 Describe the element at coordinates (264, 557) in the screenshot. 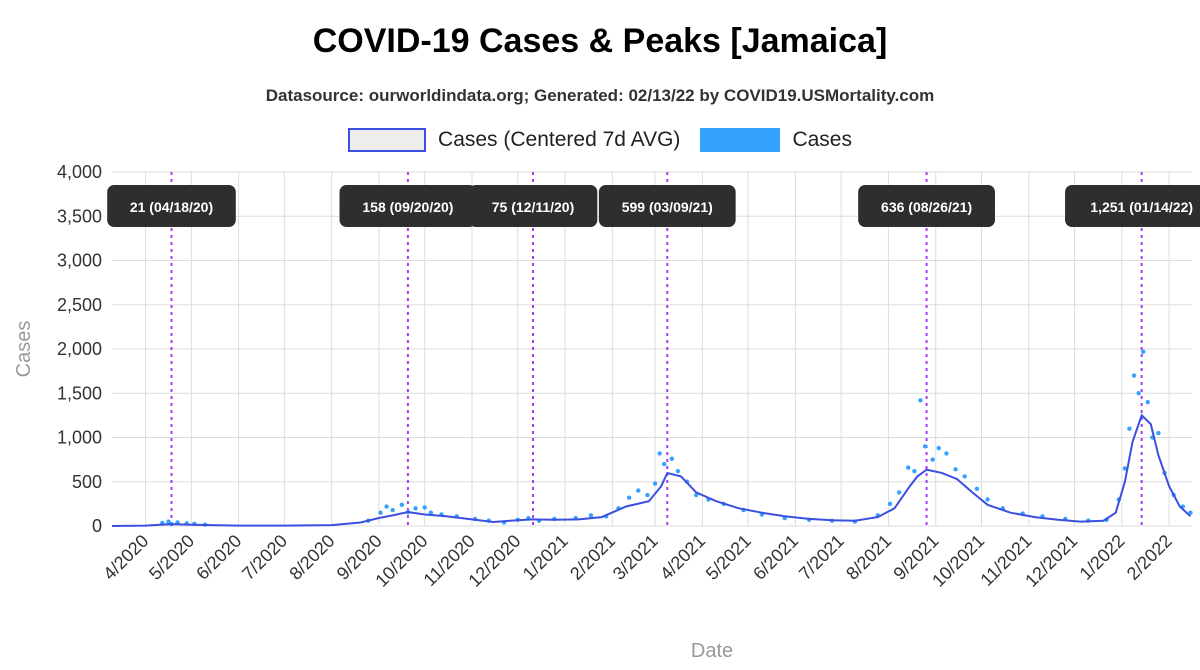

I see `x-tick-label: 7/2020` at that location.